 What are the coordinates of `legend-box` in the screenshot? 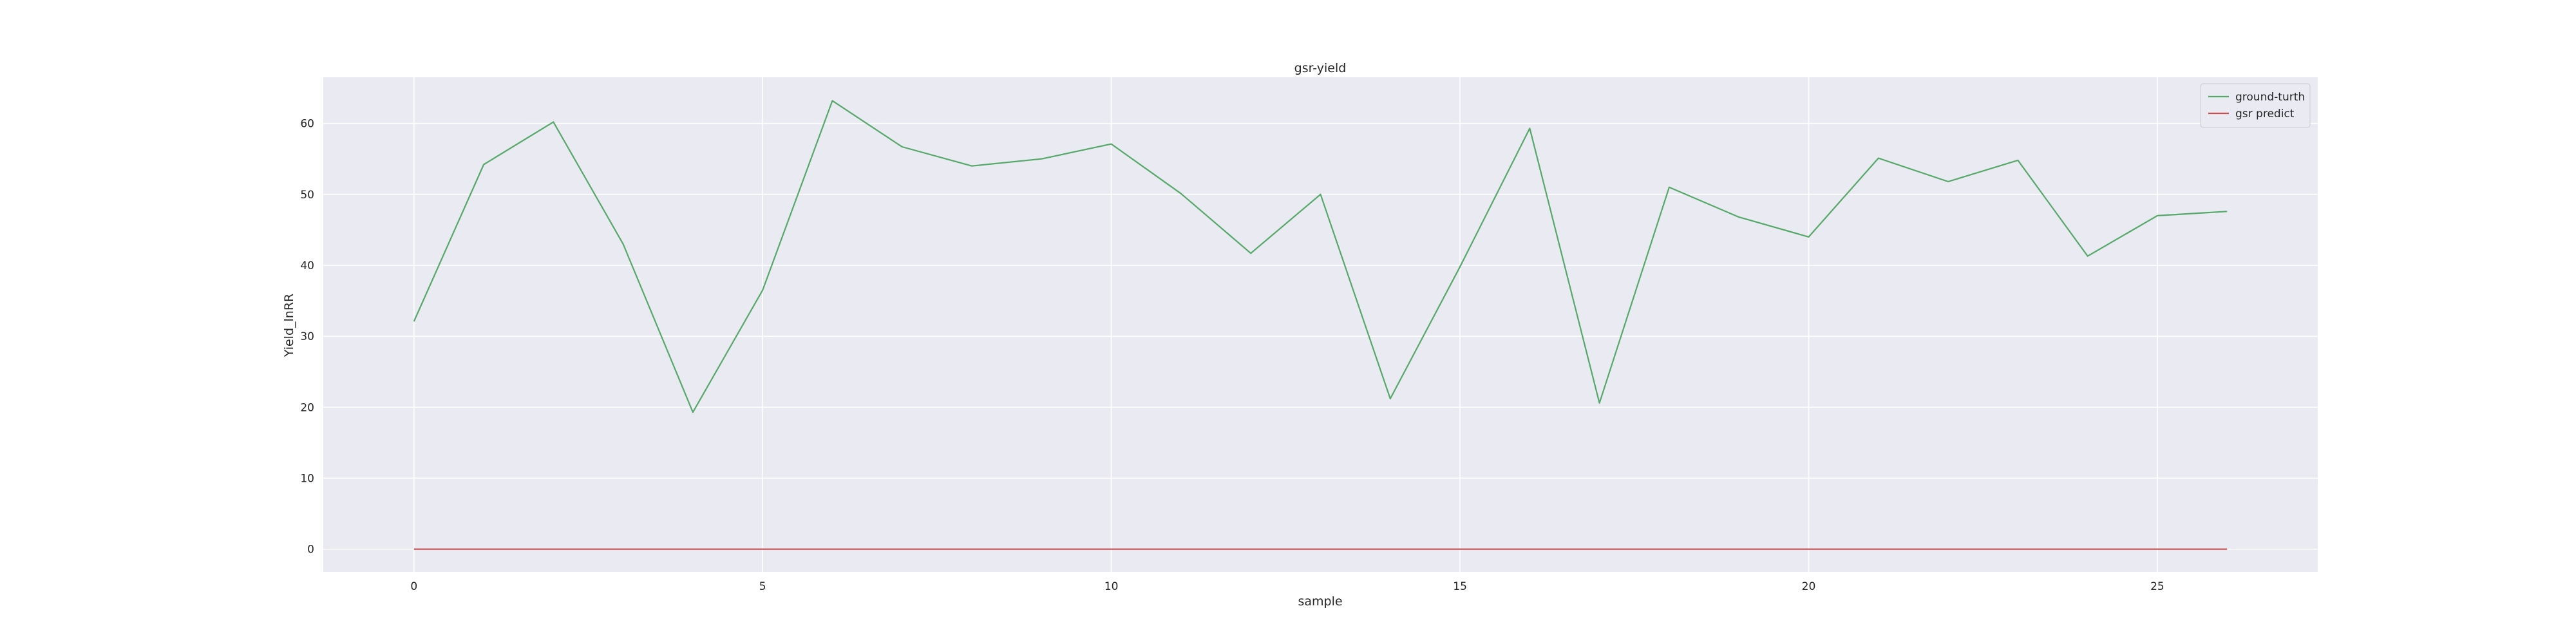 It's located at (2255, 105).